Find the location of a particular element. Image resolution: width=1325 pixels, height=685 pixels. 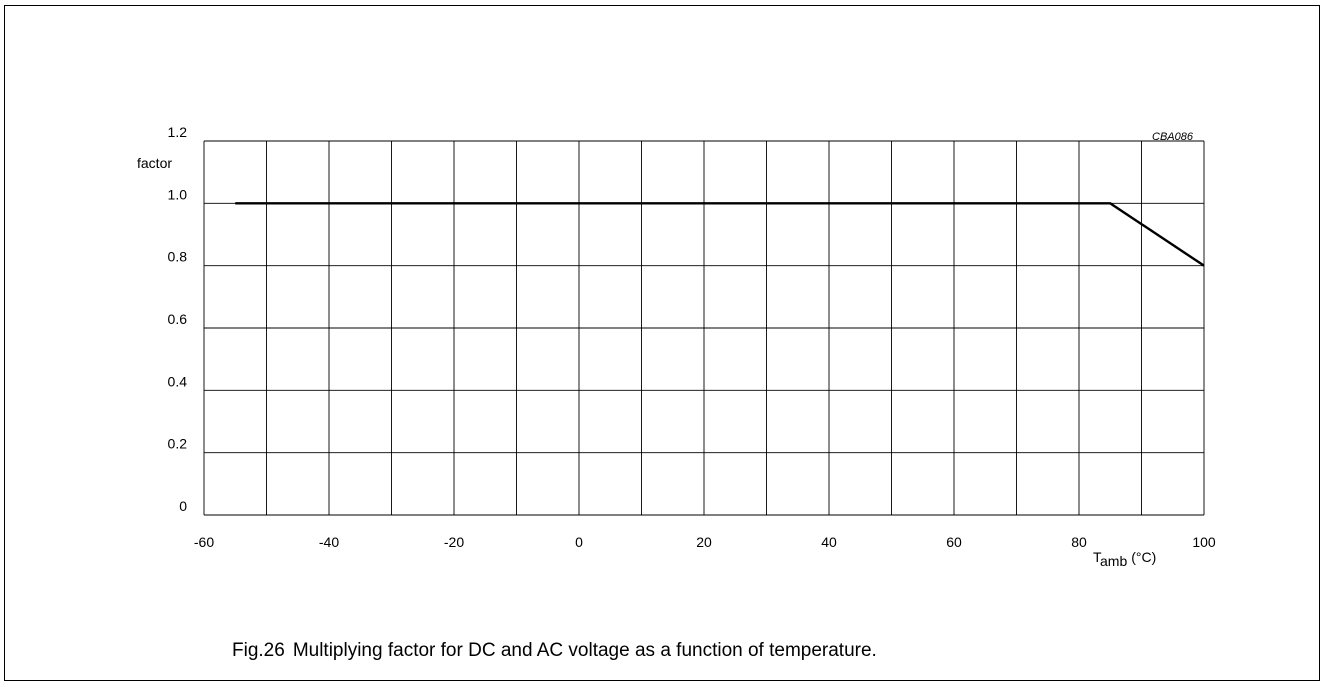

y-tick-label: 0 is located at coordinates (183, 506).